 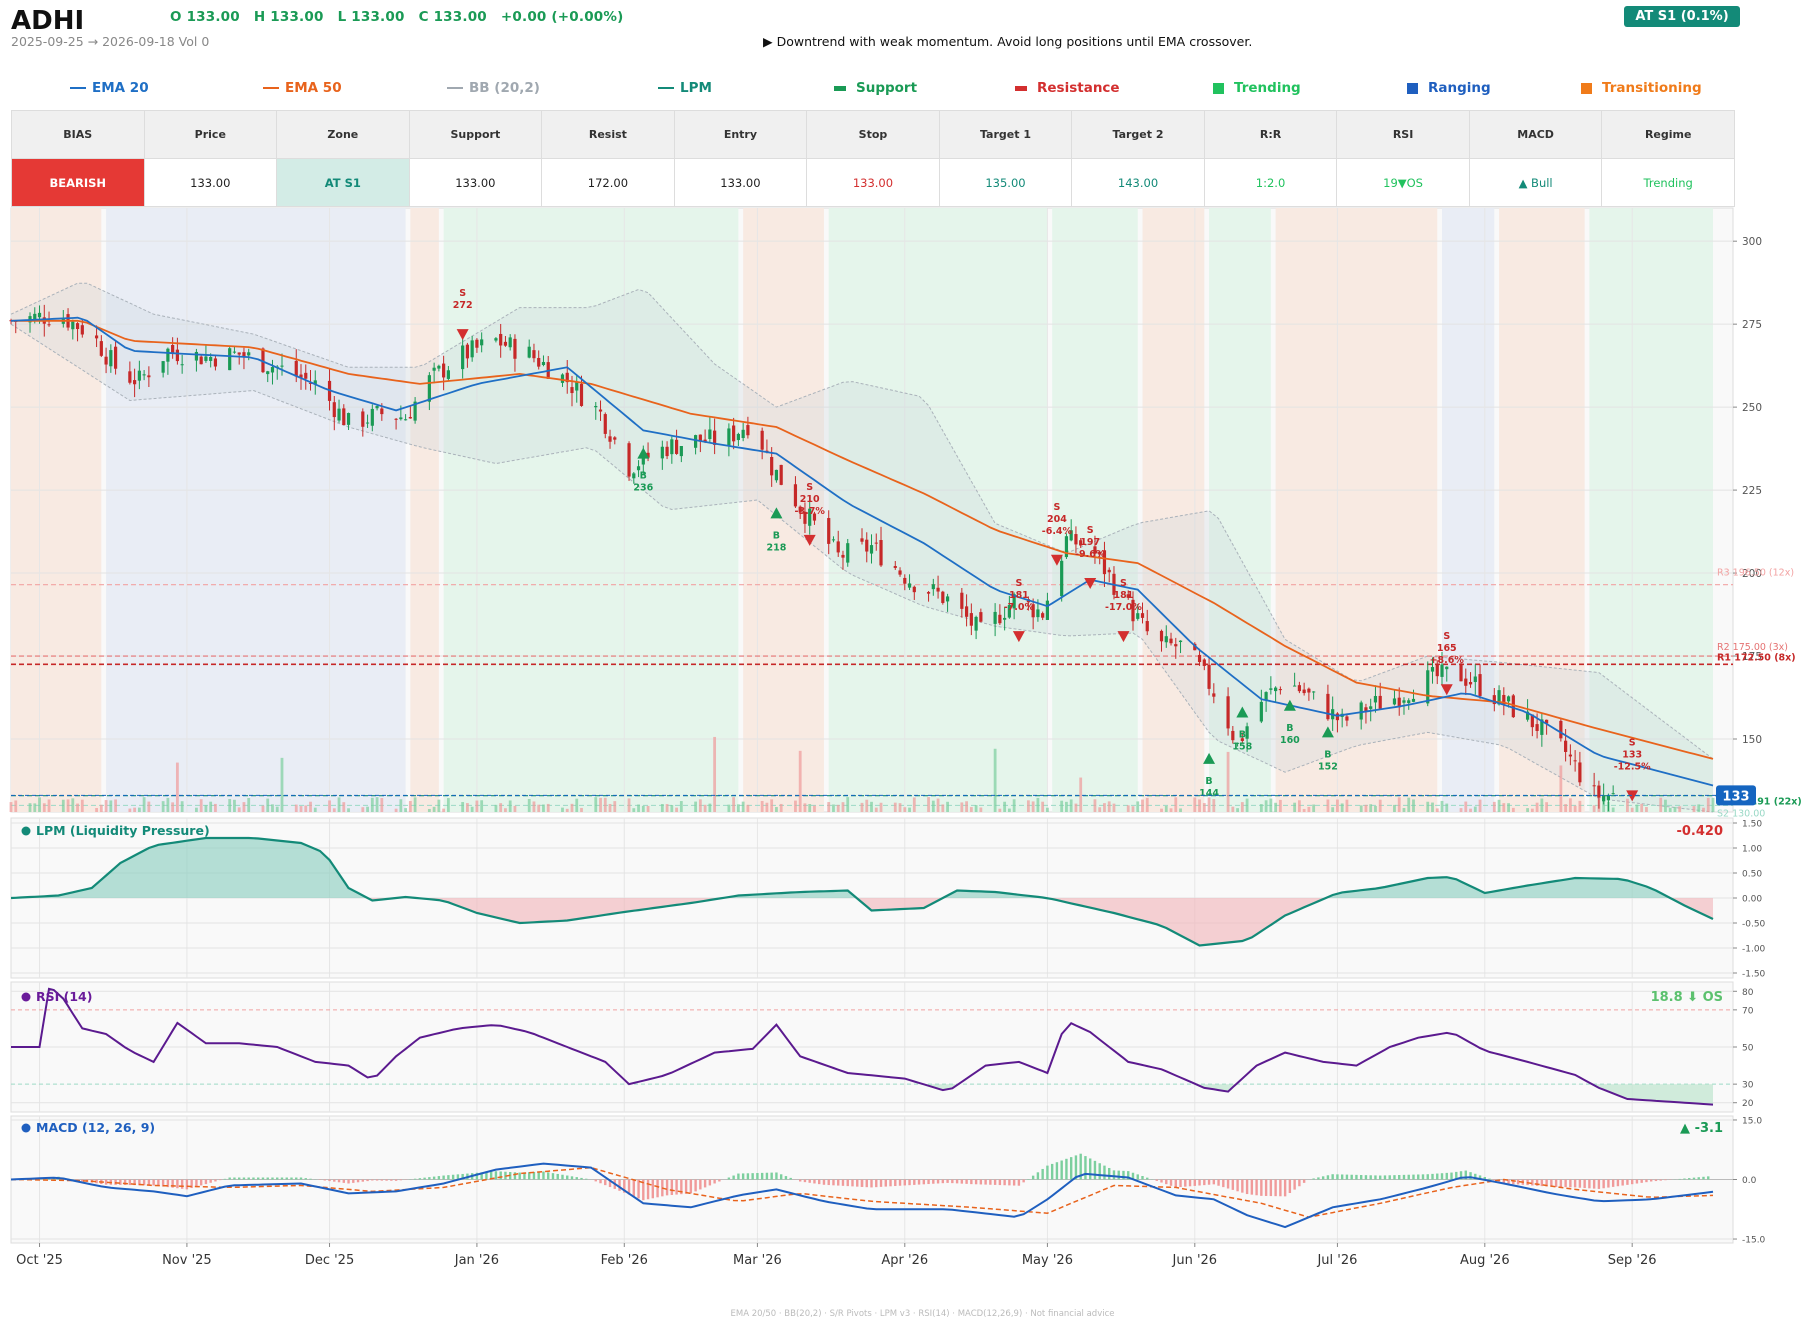 What do you see at coordinates (1019, 607) in the screenshot?
I see `sell-label: -7.0%` at bounding box center [1019, 607].